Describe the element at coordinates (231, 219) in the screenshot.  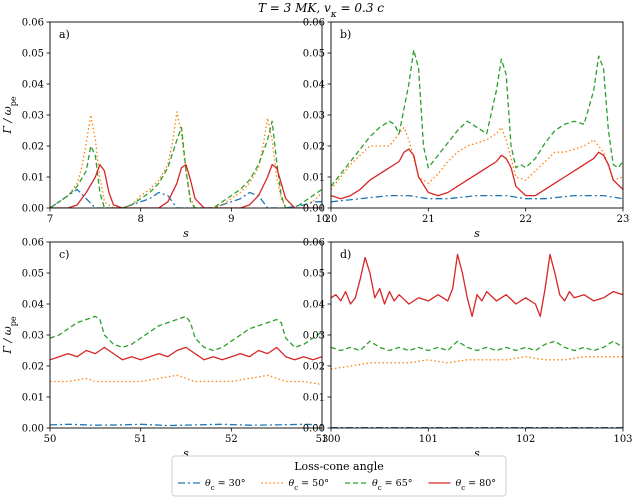
I see `x-tick-label: 9` at that location.